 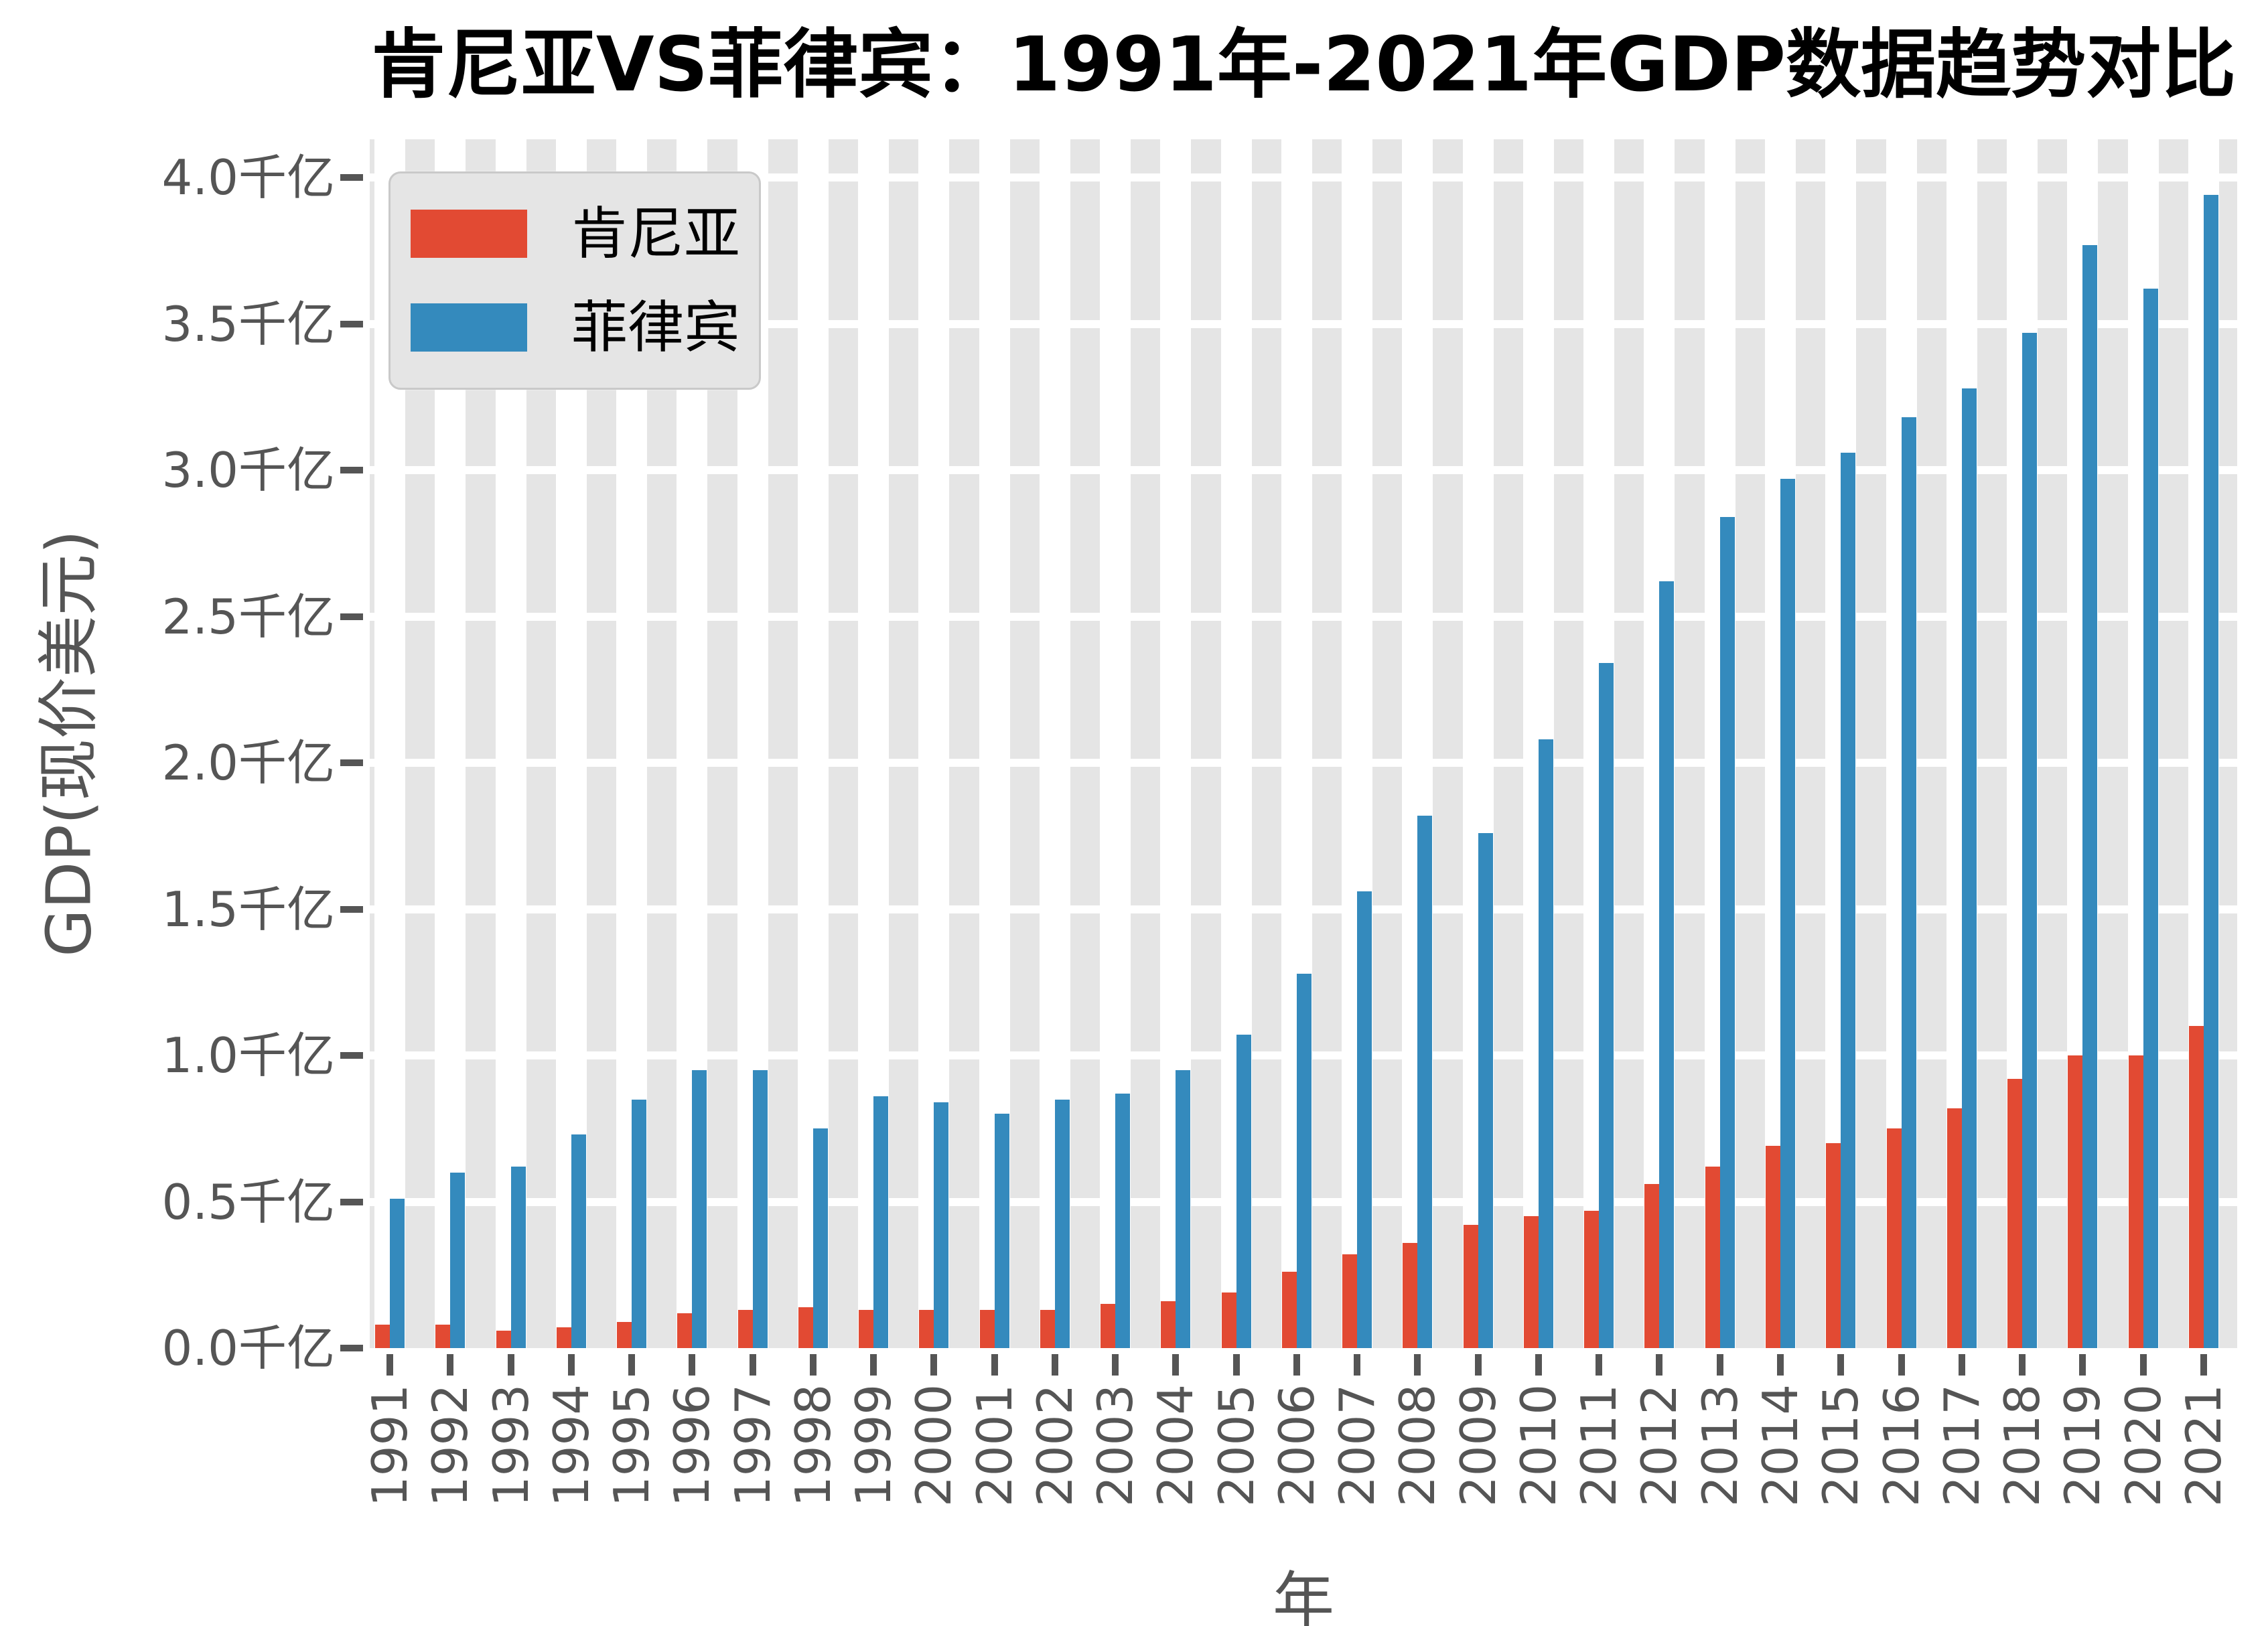 I want to click on legend-label: 菲律宾, so click(x=656, y=327).